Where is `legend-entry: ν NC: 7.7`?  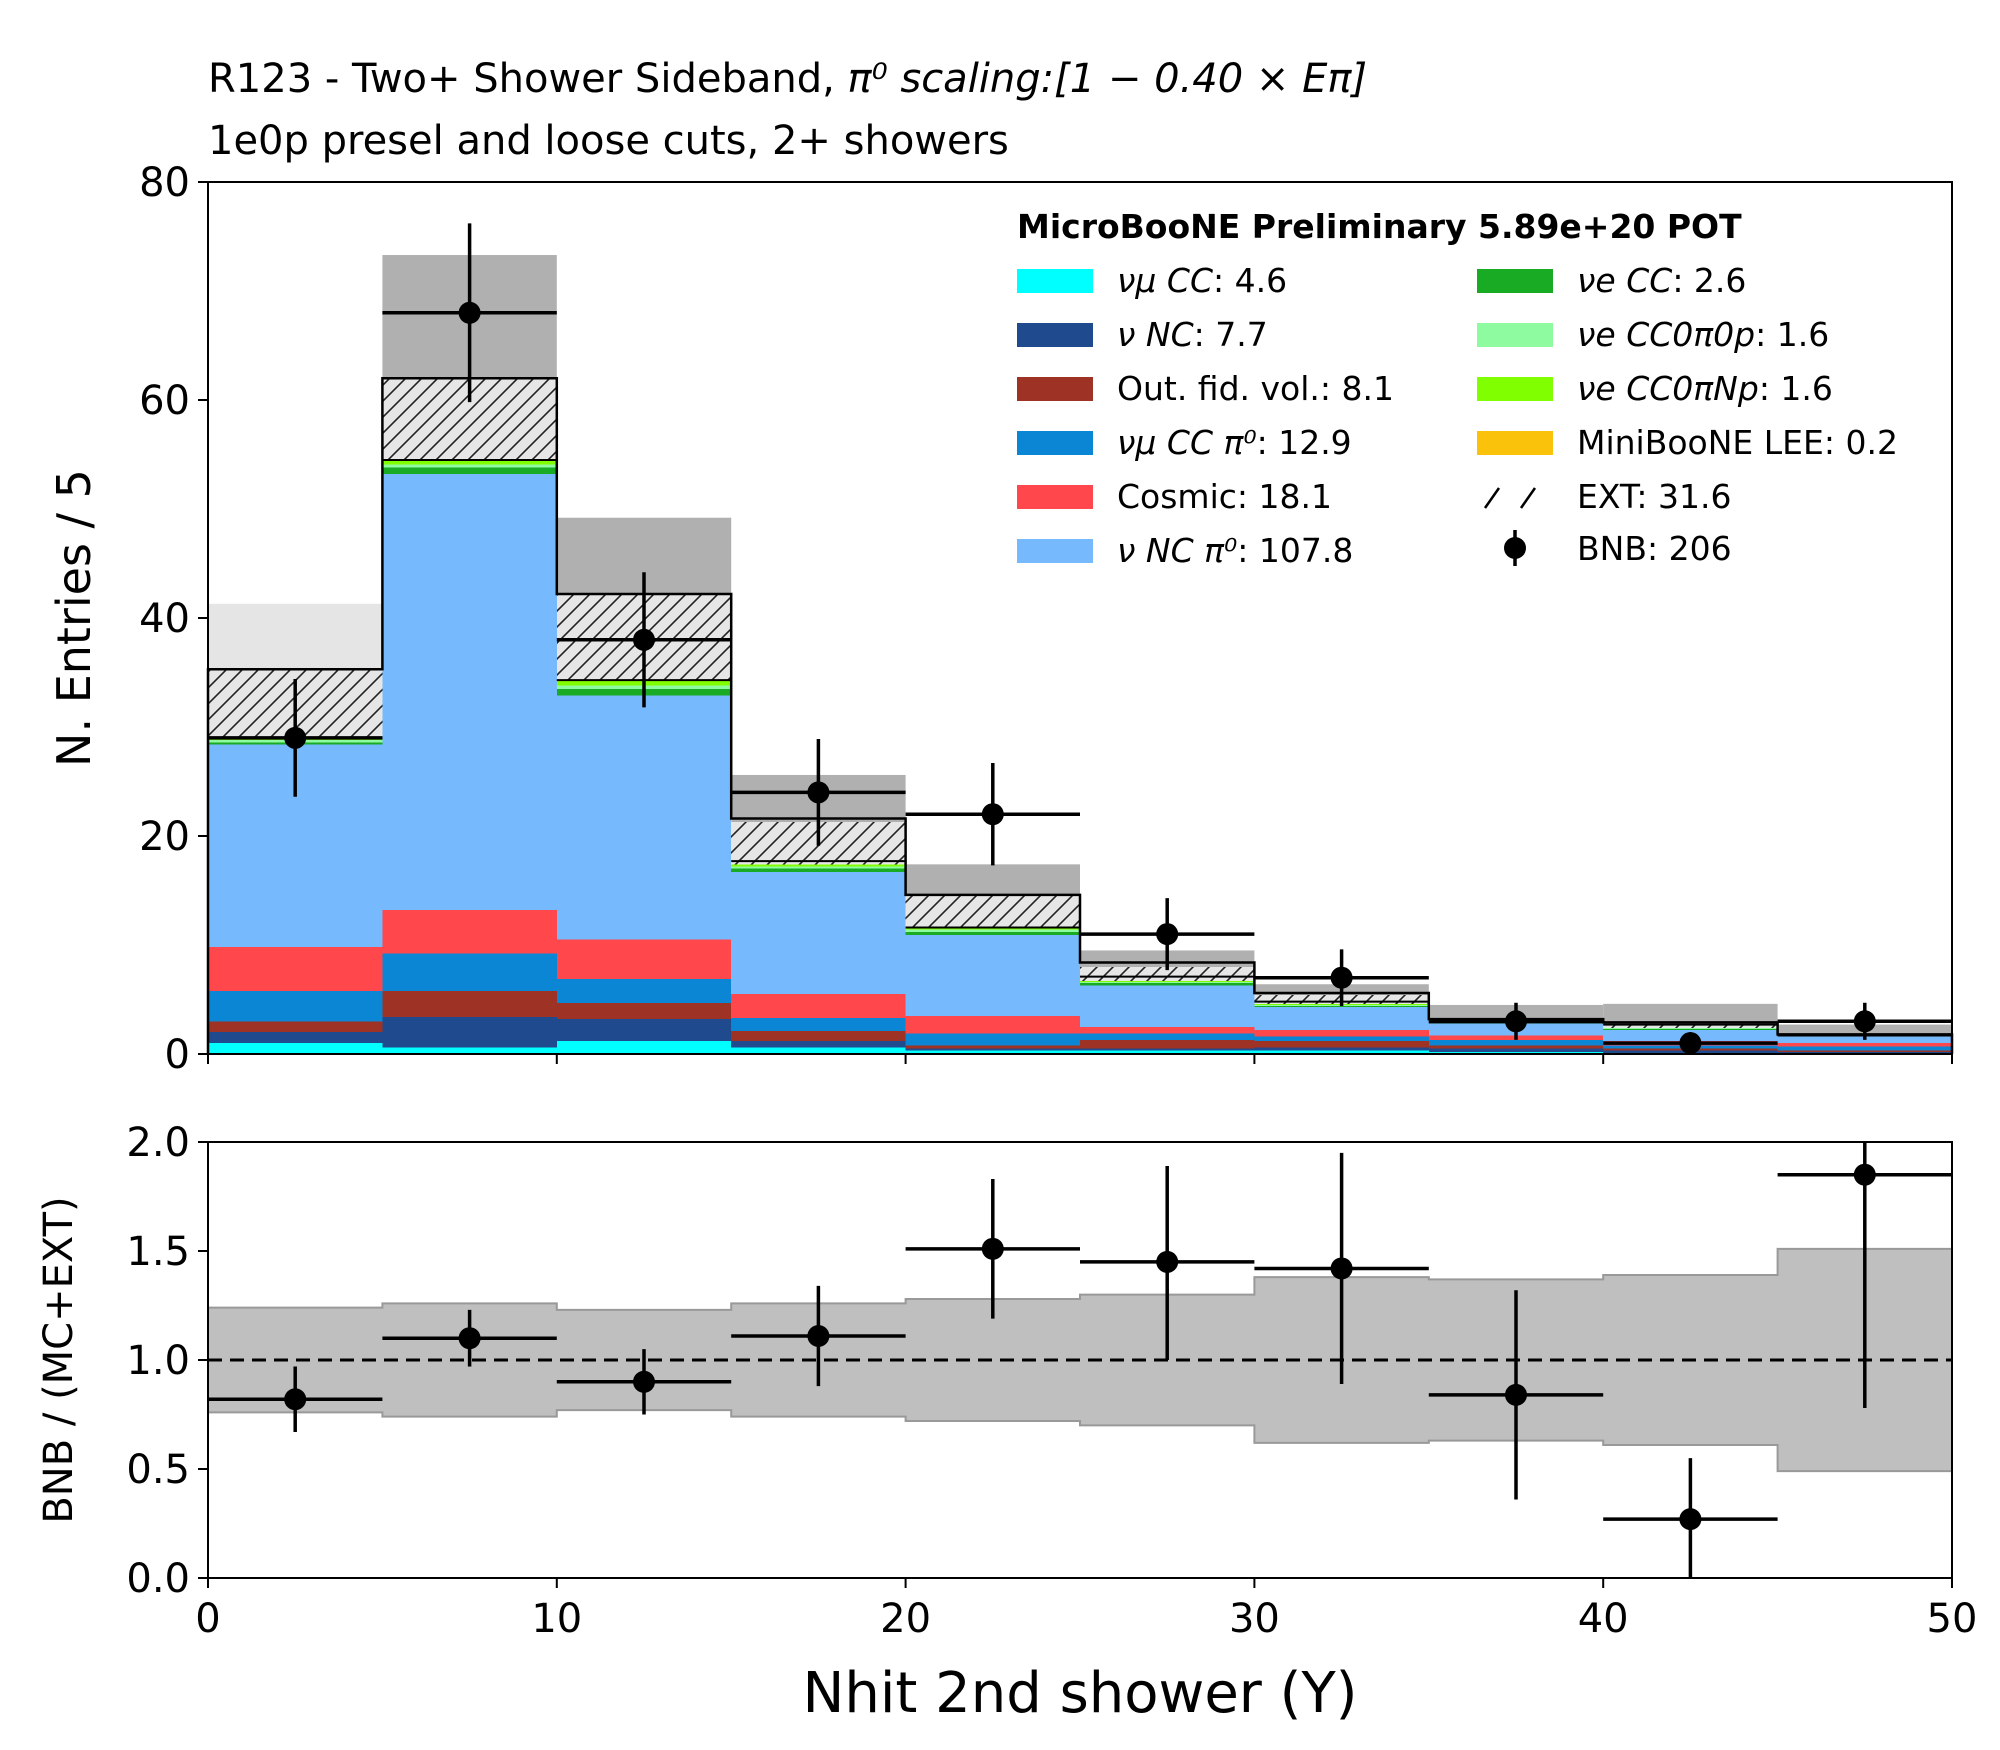 legend-entry: ν NC: 7.7 is located at coordinates (1142, 334).